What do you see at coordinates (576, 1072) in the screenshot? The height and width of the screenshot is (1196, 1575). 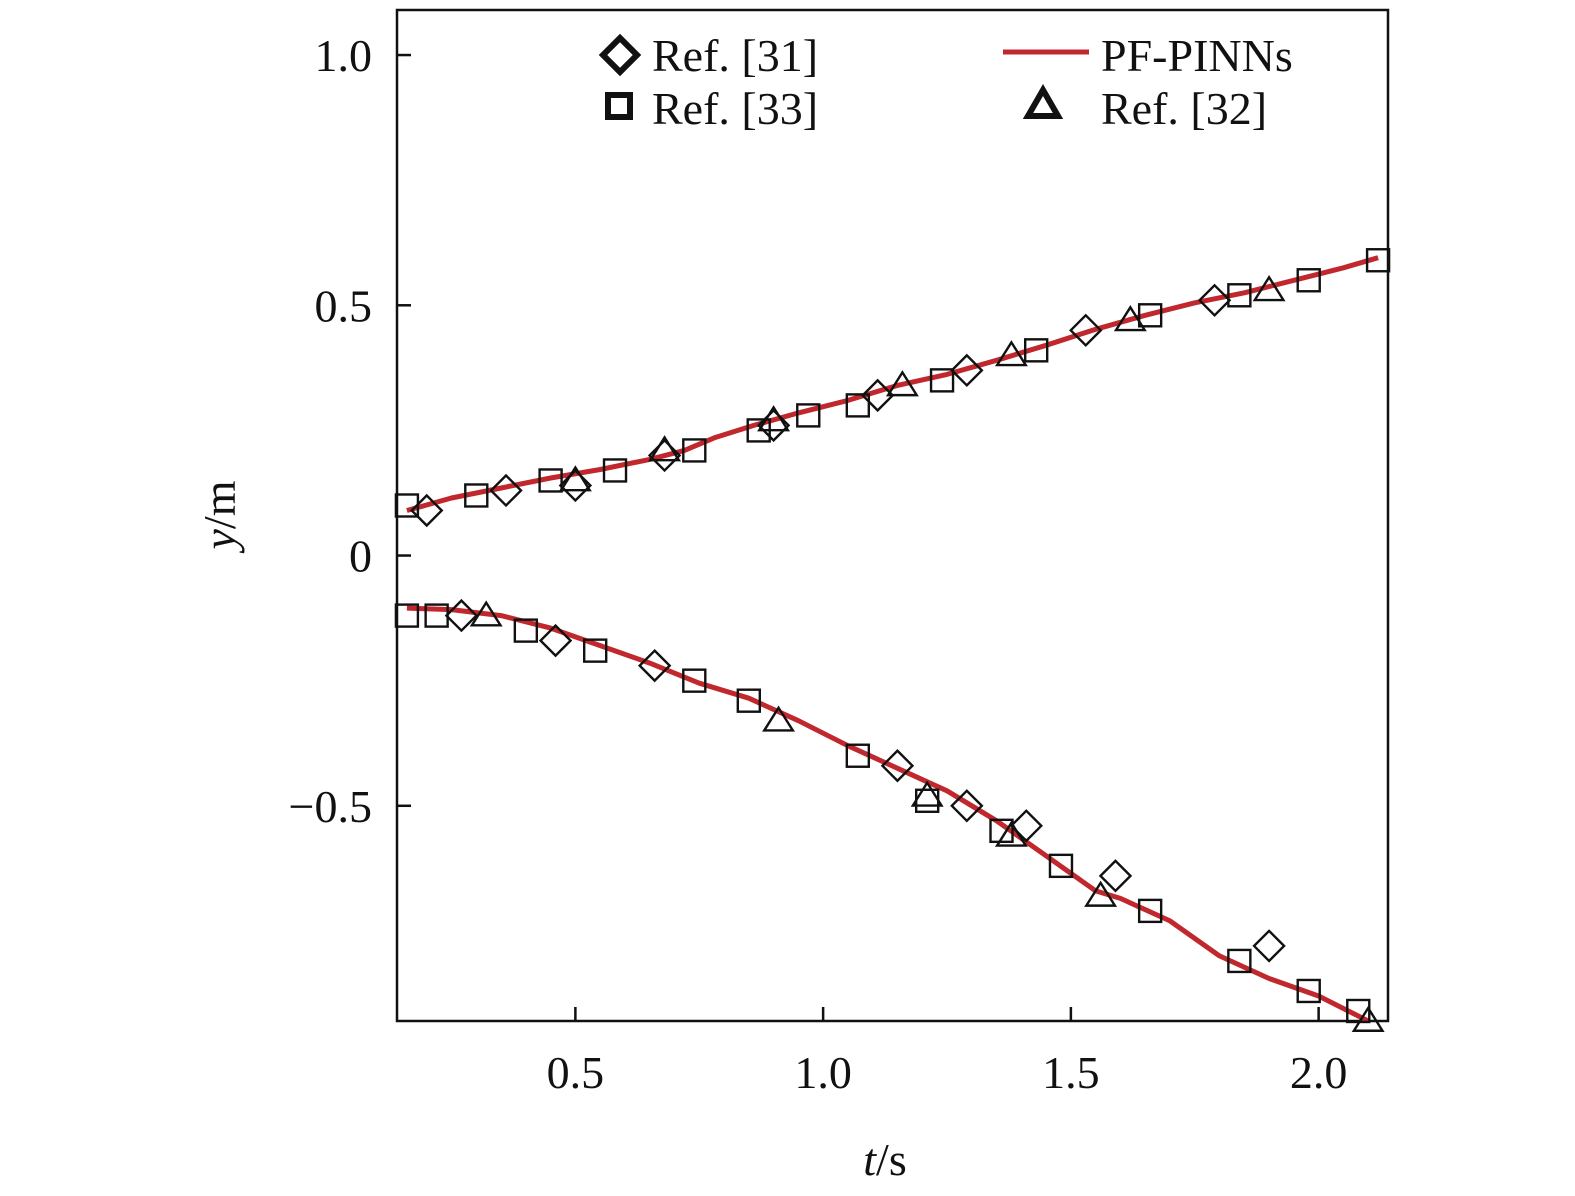 I see `x-tick-label-0: 0.5` at bounding box center [576, 1072].